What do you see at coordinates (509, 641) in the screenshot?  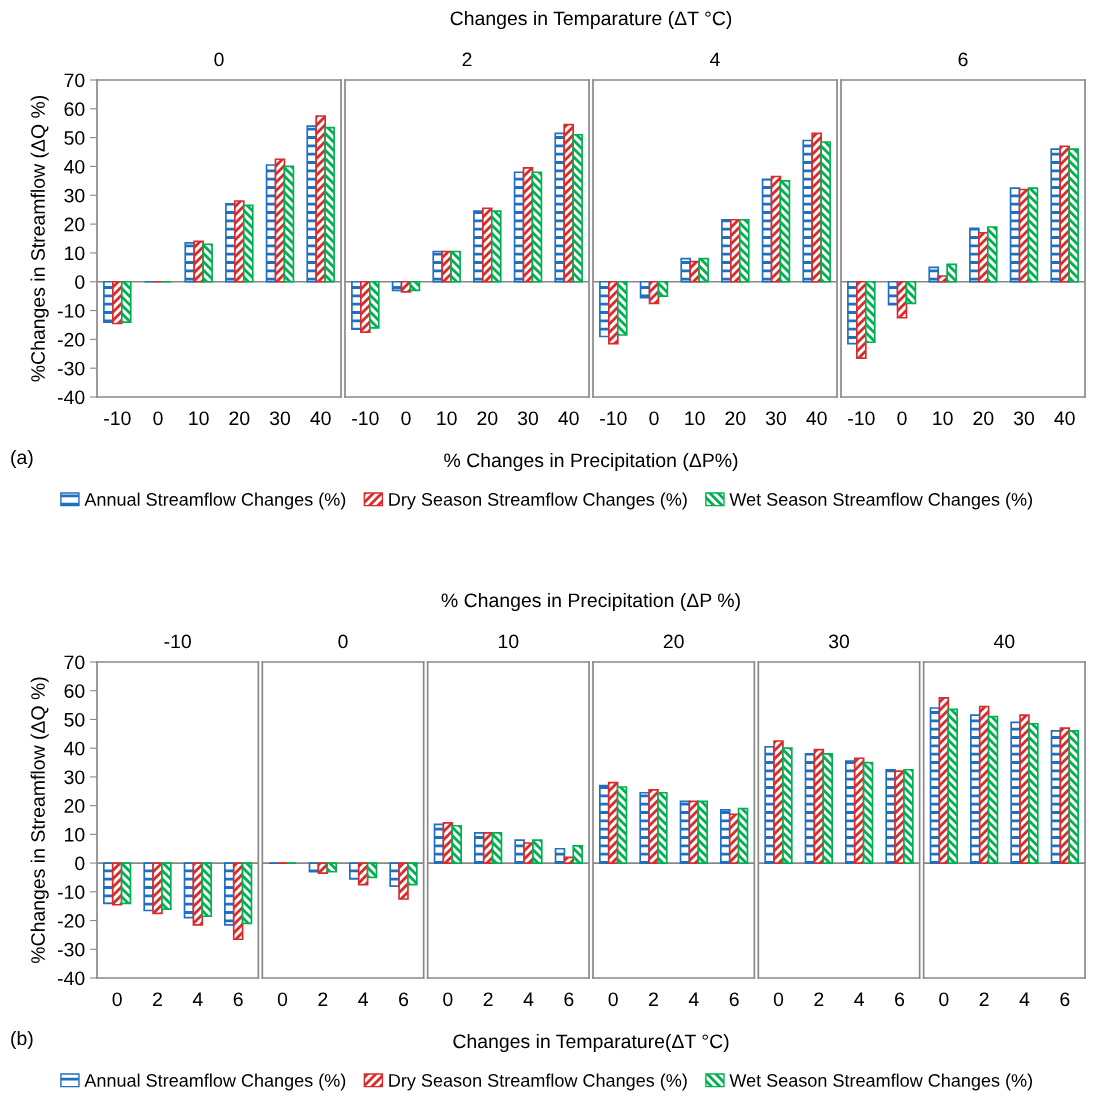 I see `chart-title: 10` at bounding box center [509, 641].